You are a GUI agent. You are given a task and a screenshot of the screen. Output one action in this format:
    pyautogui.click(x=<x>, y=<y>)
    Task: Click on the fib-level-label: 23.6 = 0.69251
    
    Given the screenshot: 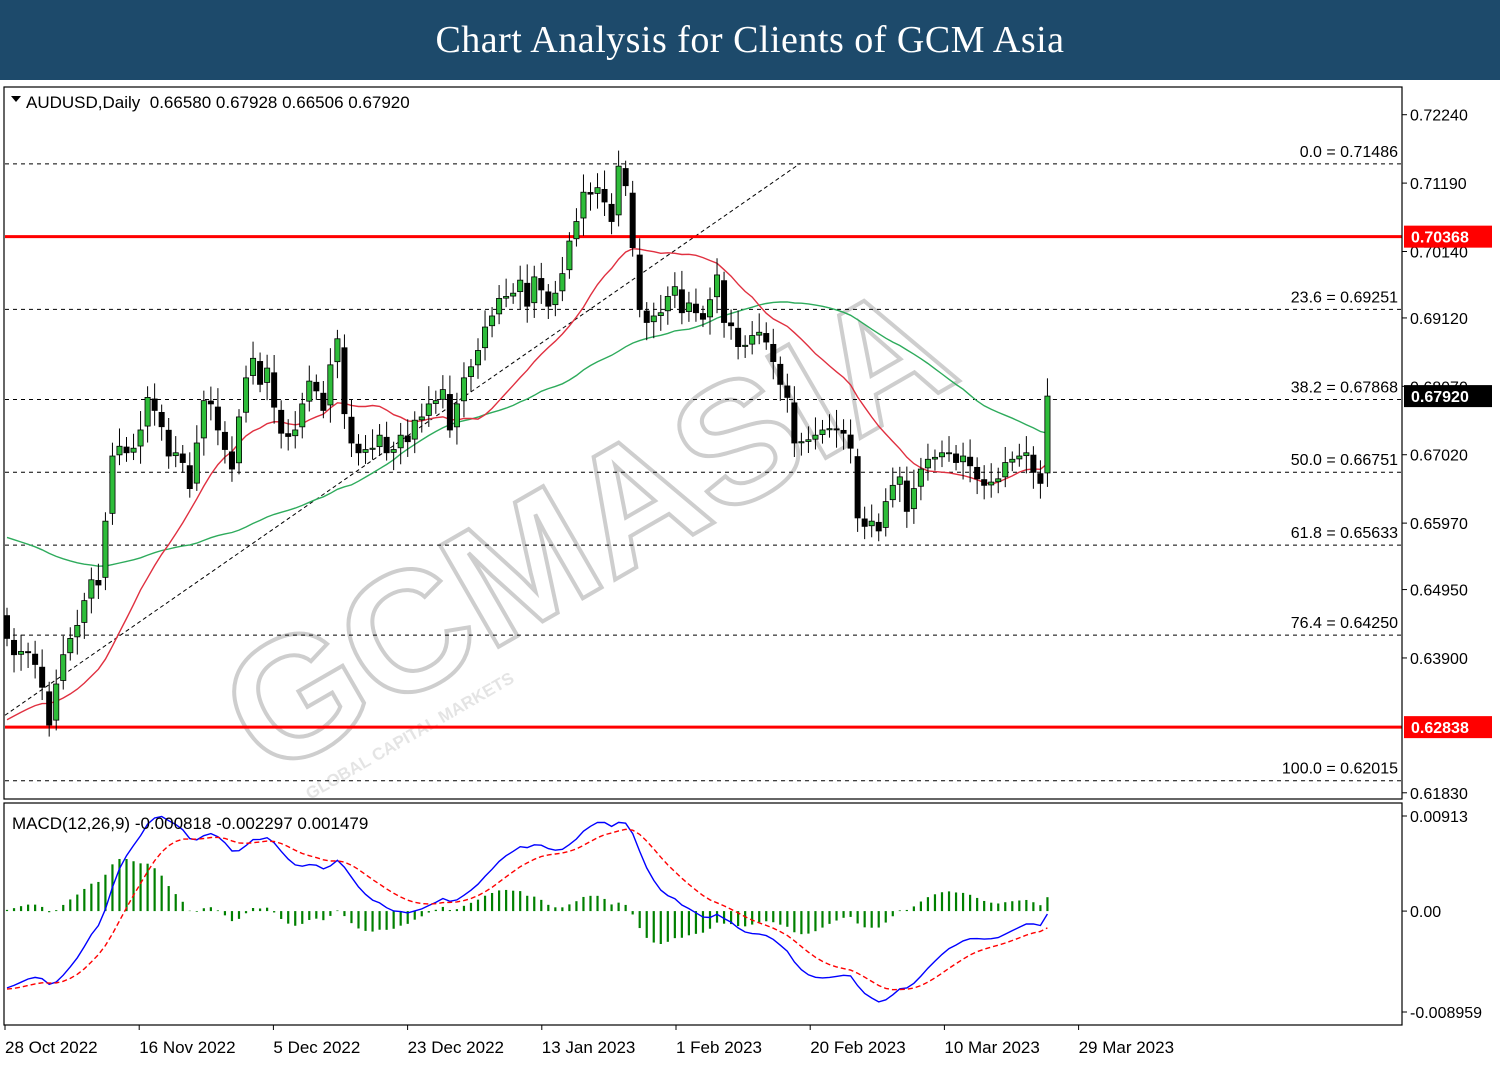 What is the action you would take?
    pyautogui.click(x=1344, y=297)
    